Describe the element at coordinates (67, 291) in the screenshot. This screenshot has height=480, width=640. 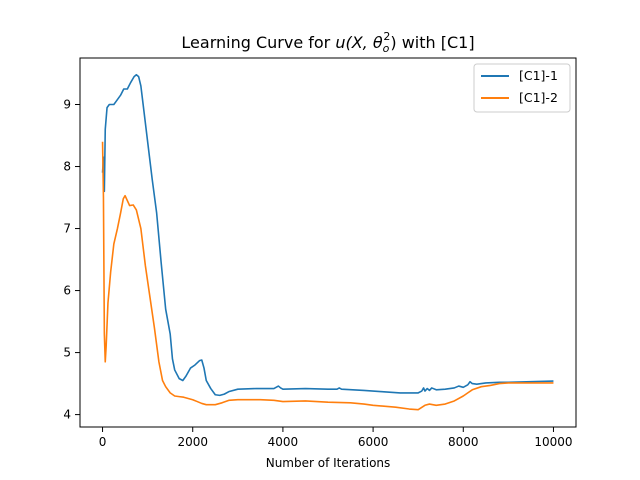
I see `y-tick-label: 6` at that location.